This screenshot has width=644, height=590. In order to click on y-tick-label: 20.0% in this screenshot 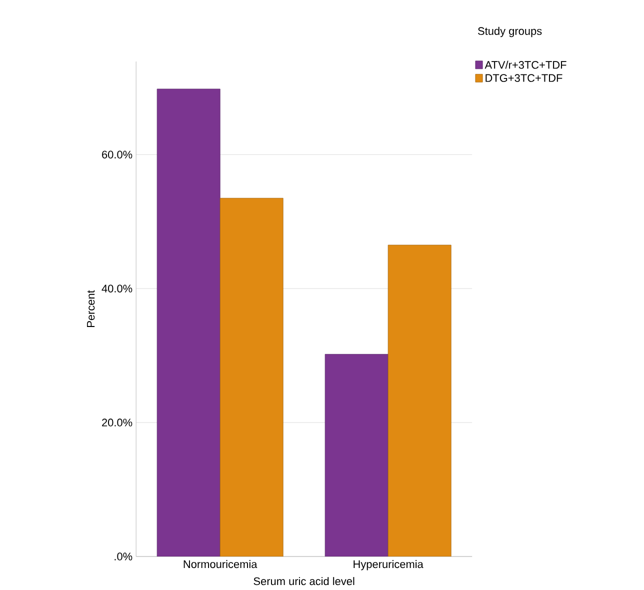, I will do `click(117, 422)`.